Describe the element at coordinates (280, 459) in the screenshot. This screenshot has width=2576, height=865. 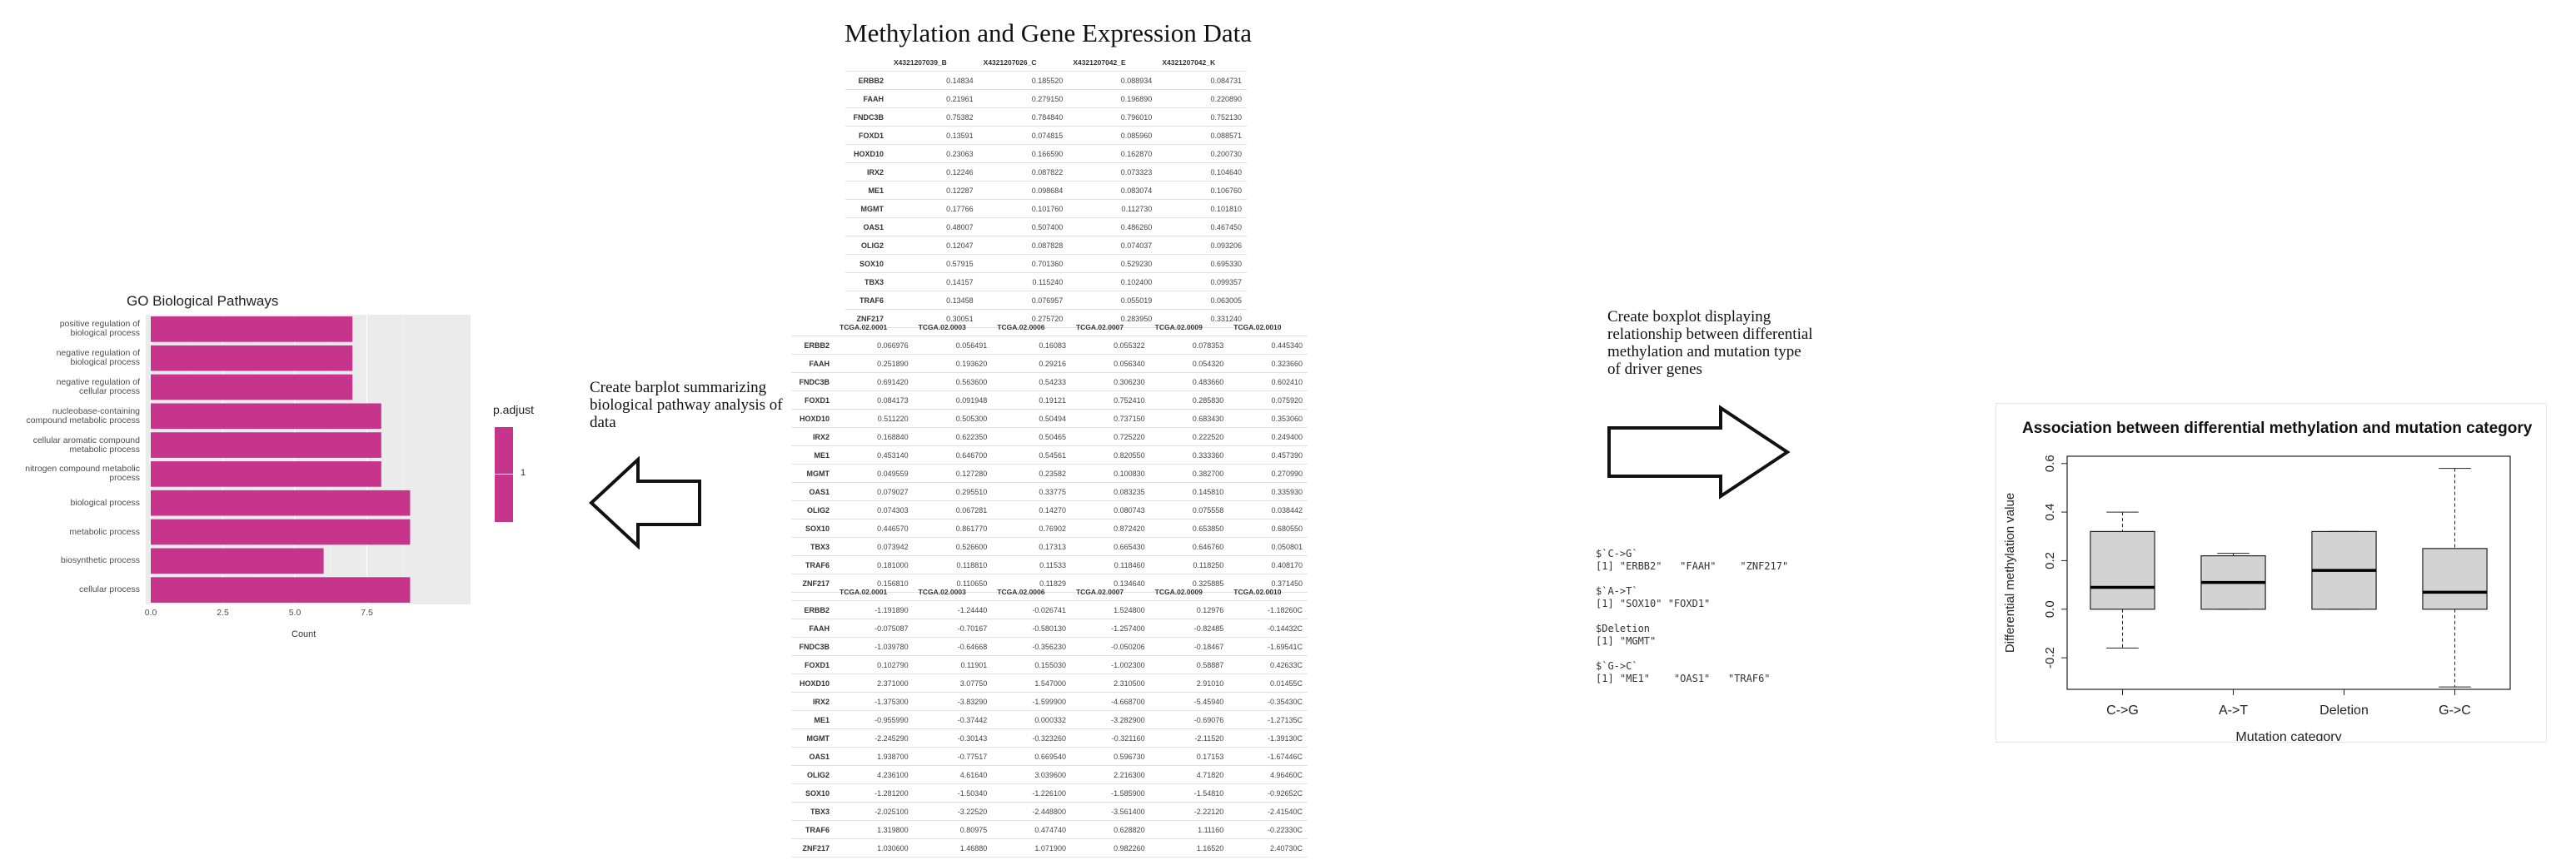
I see `barplot-chart` at that location.